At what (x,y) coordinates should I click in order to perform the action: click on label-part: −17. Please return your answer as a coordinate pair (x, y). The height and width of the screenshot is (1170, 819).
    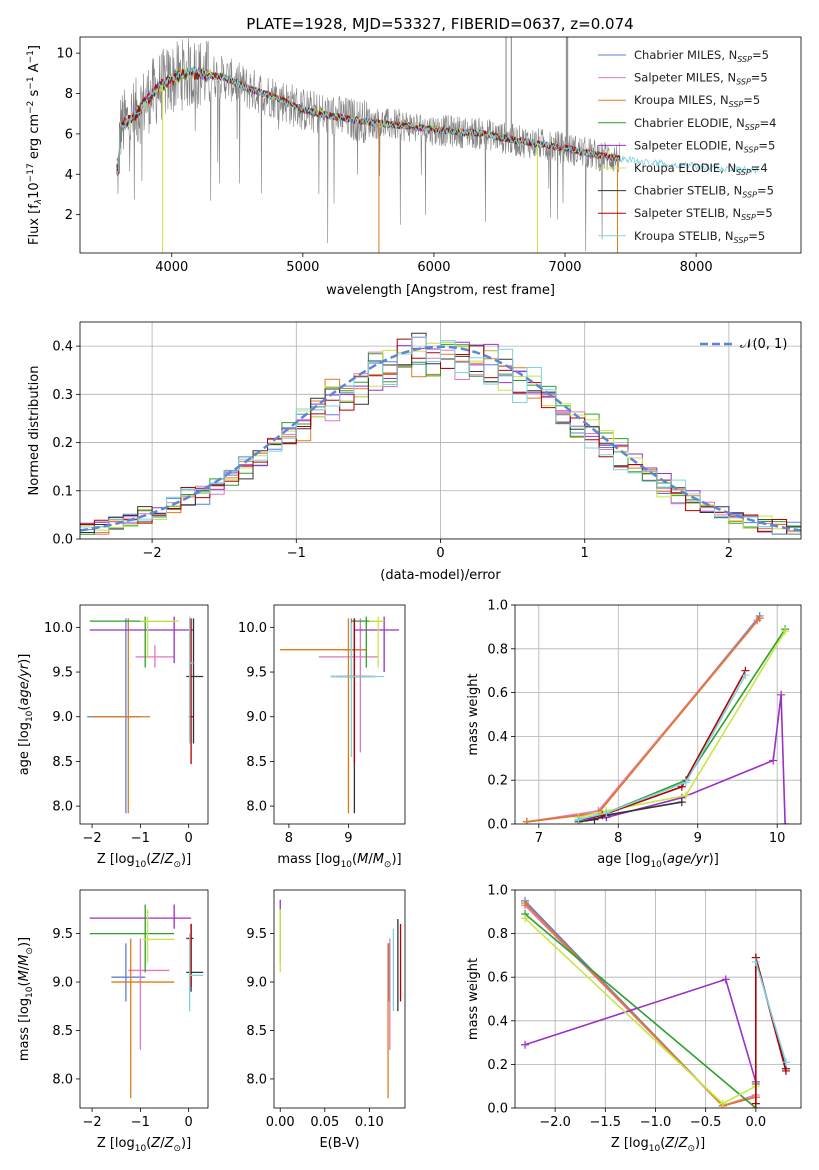
    Looking at the image, I should click on (31, 172).